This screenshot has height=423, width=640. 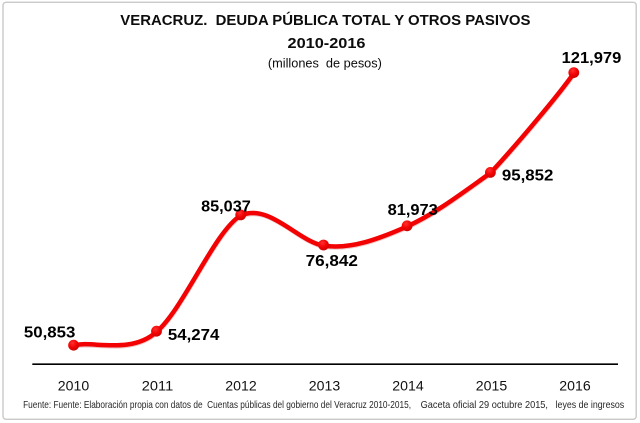 What do you see at coordinates (325, 385) in the screenshot?
I see `svg-text: 2013` at bounding box center [325, 385].